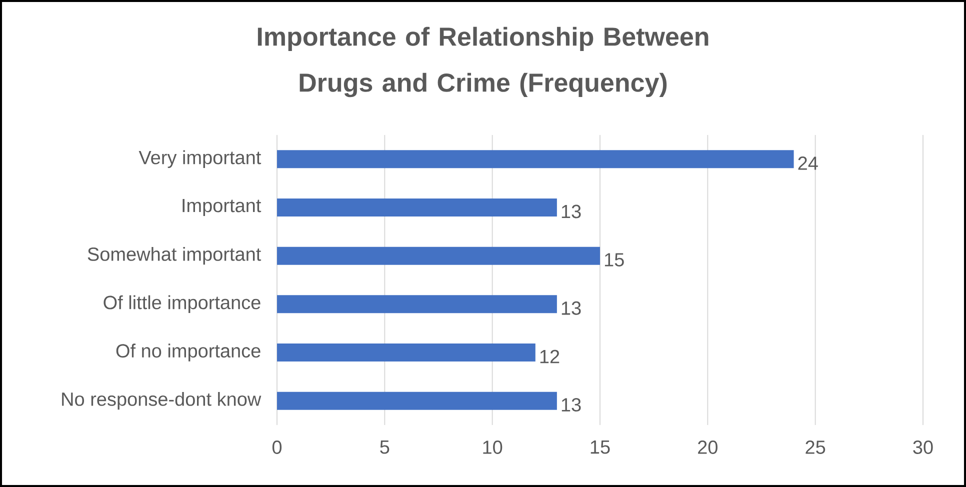  Describe the element at coordinates (277, 447) in the screenshot. I see `x-tick-label: 0` at that location.